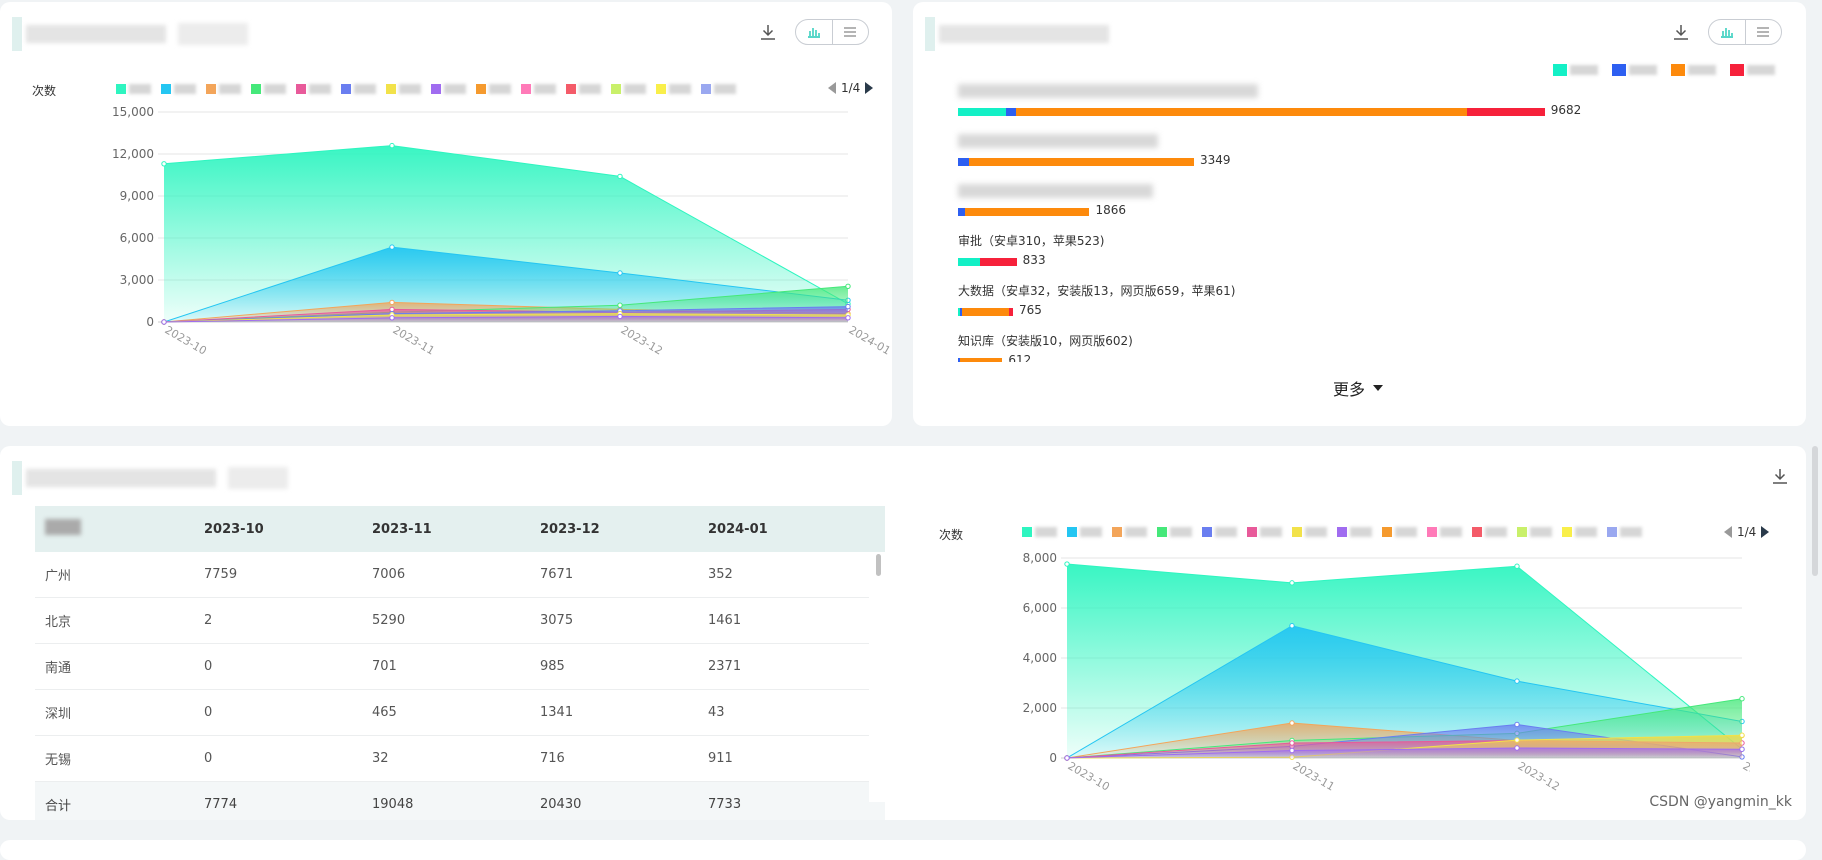  Describe the element at coordinates (1815, 511) in the screenshot. I see `page-scrollbar` at that location.